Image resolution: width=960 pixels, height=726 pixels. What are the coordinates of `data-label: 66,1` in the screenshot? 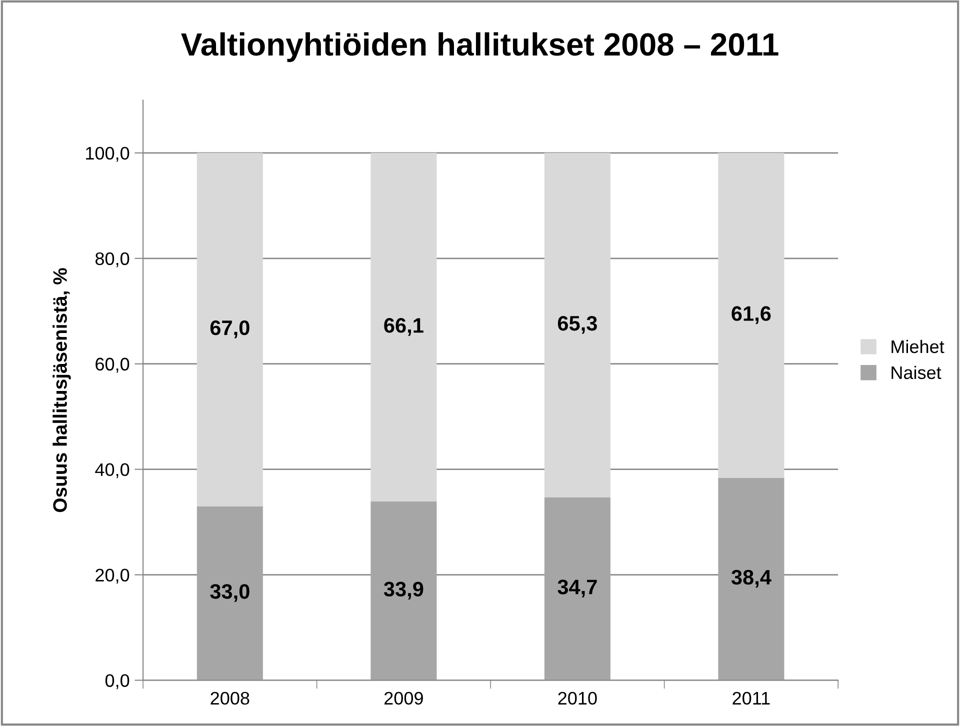 It's located at (404, 327).